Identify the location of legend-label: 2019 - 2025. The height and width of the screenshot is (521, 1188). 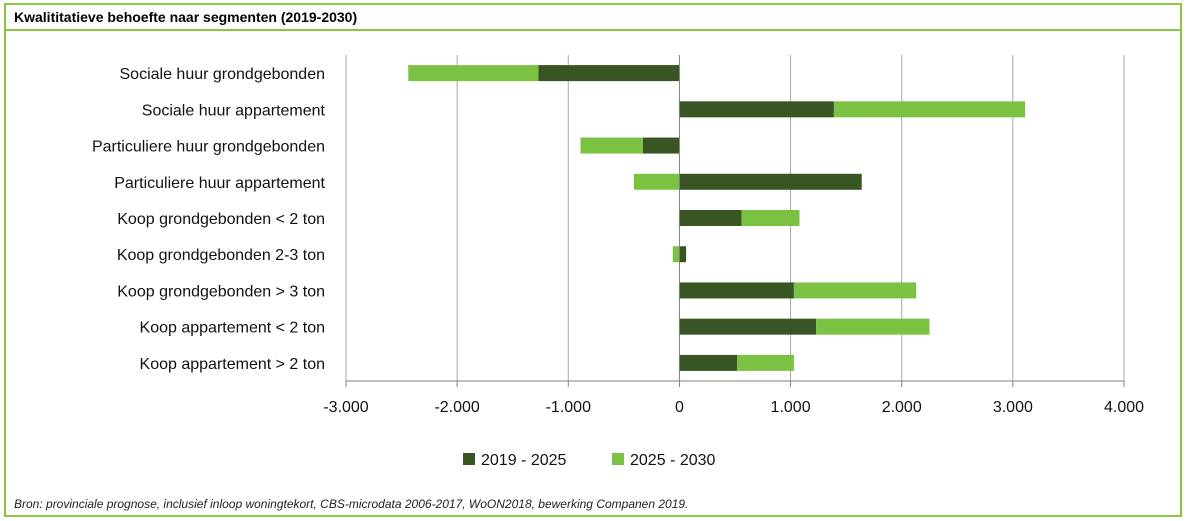
(524, 460).